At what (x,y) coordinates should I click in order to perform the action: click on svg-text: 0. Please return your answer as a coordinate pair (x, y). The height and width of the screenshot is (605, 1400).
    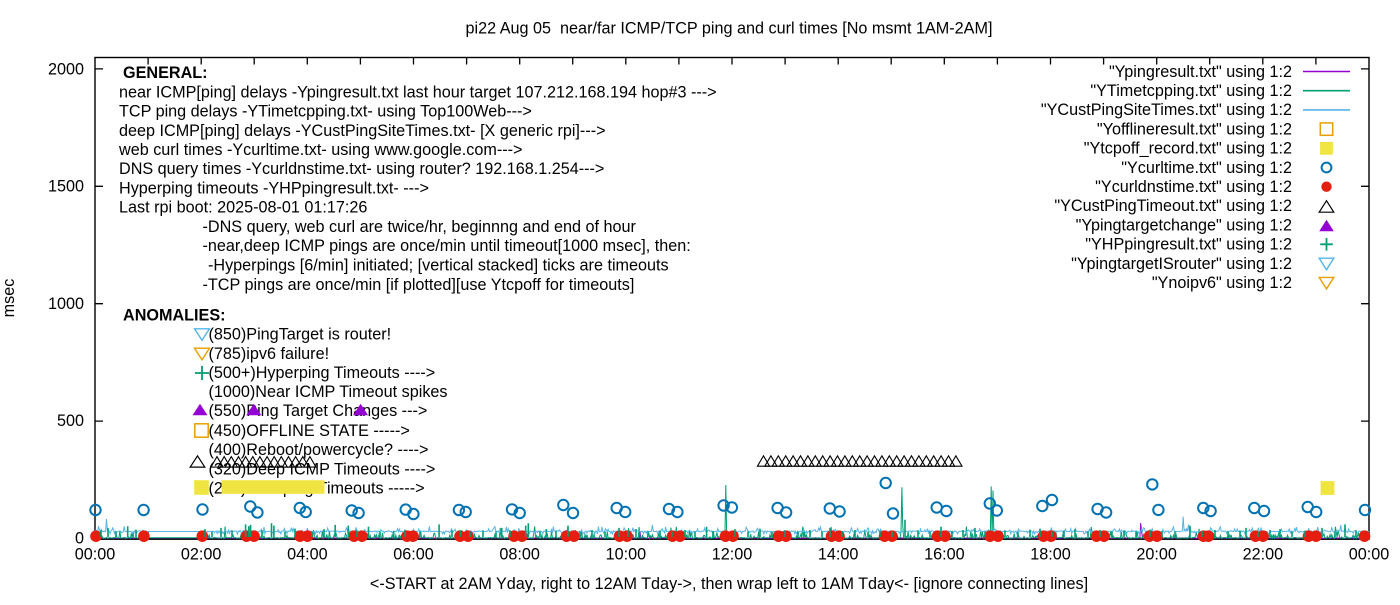
    Looking at the image, I should click on (79, 539).